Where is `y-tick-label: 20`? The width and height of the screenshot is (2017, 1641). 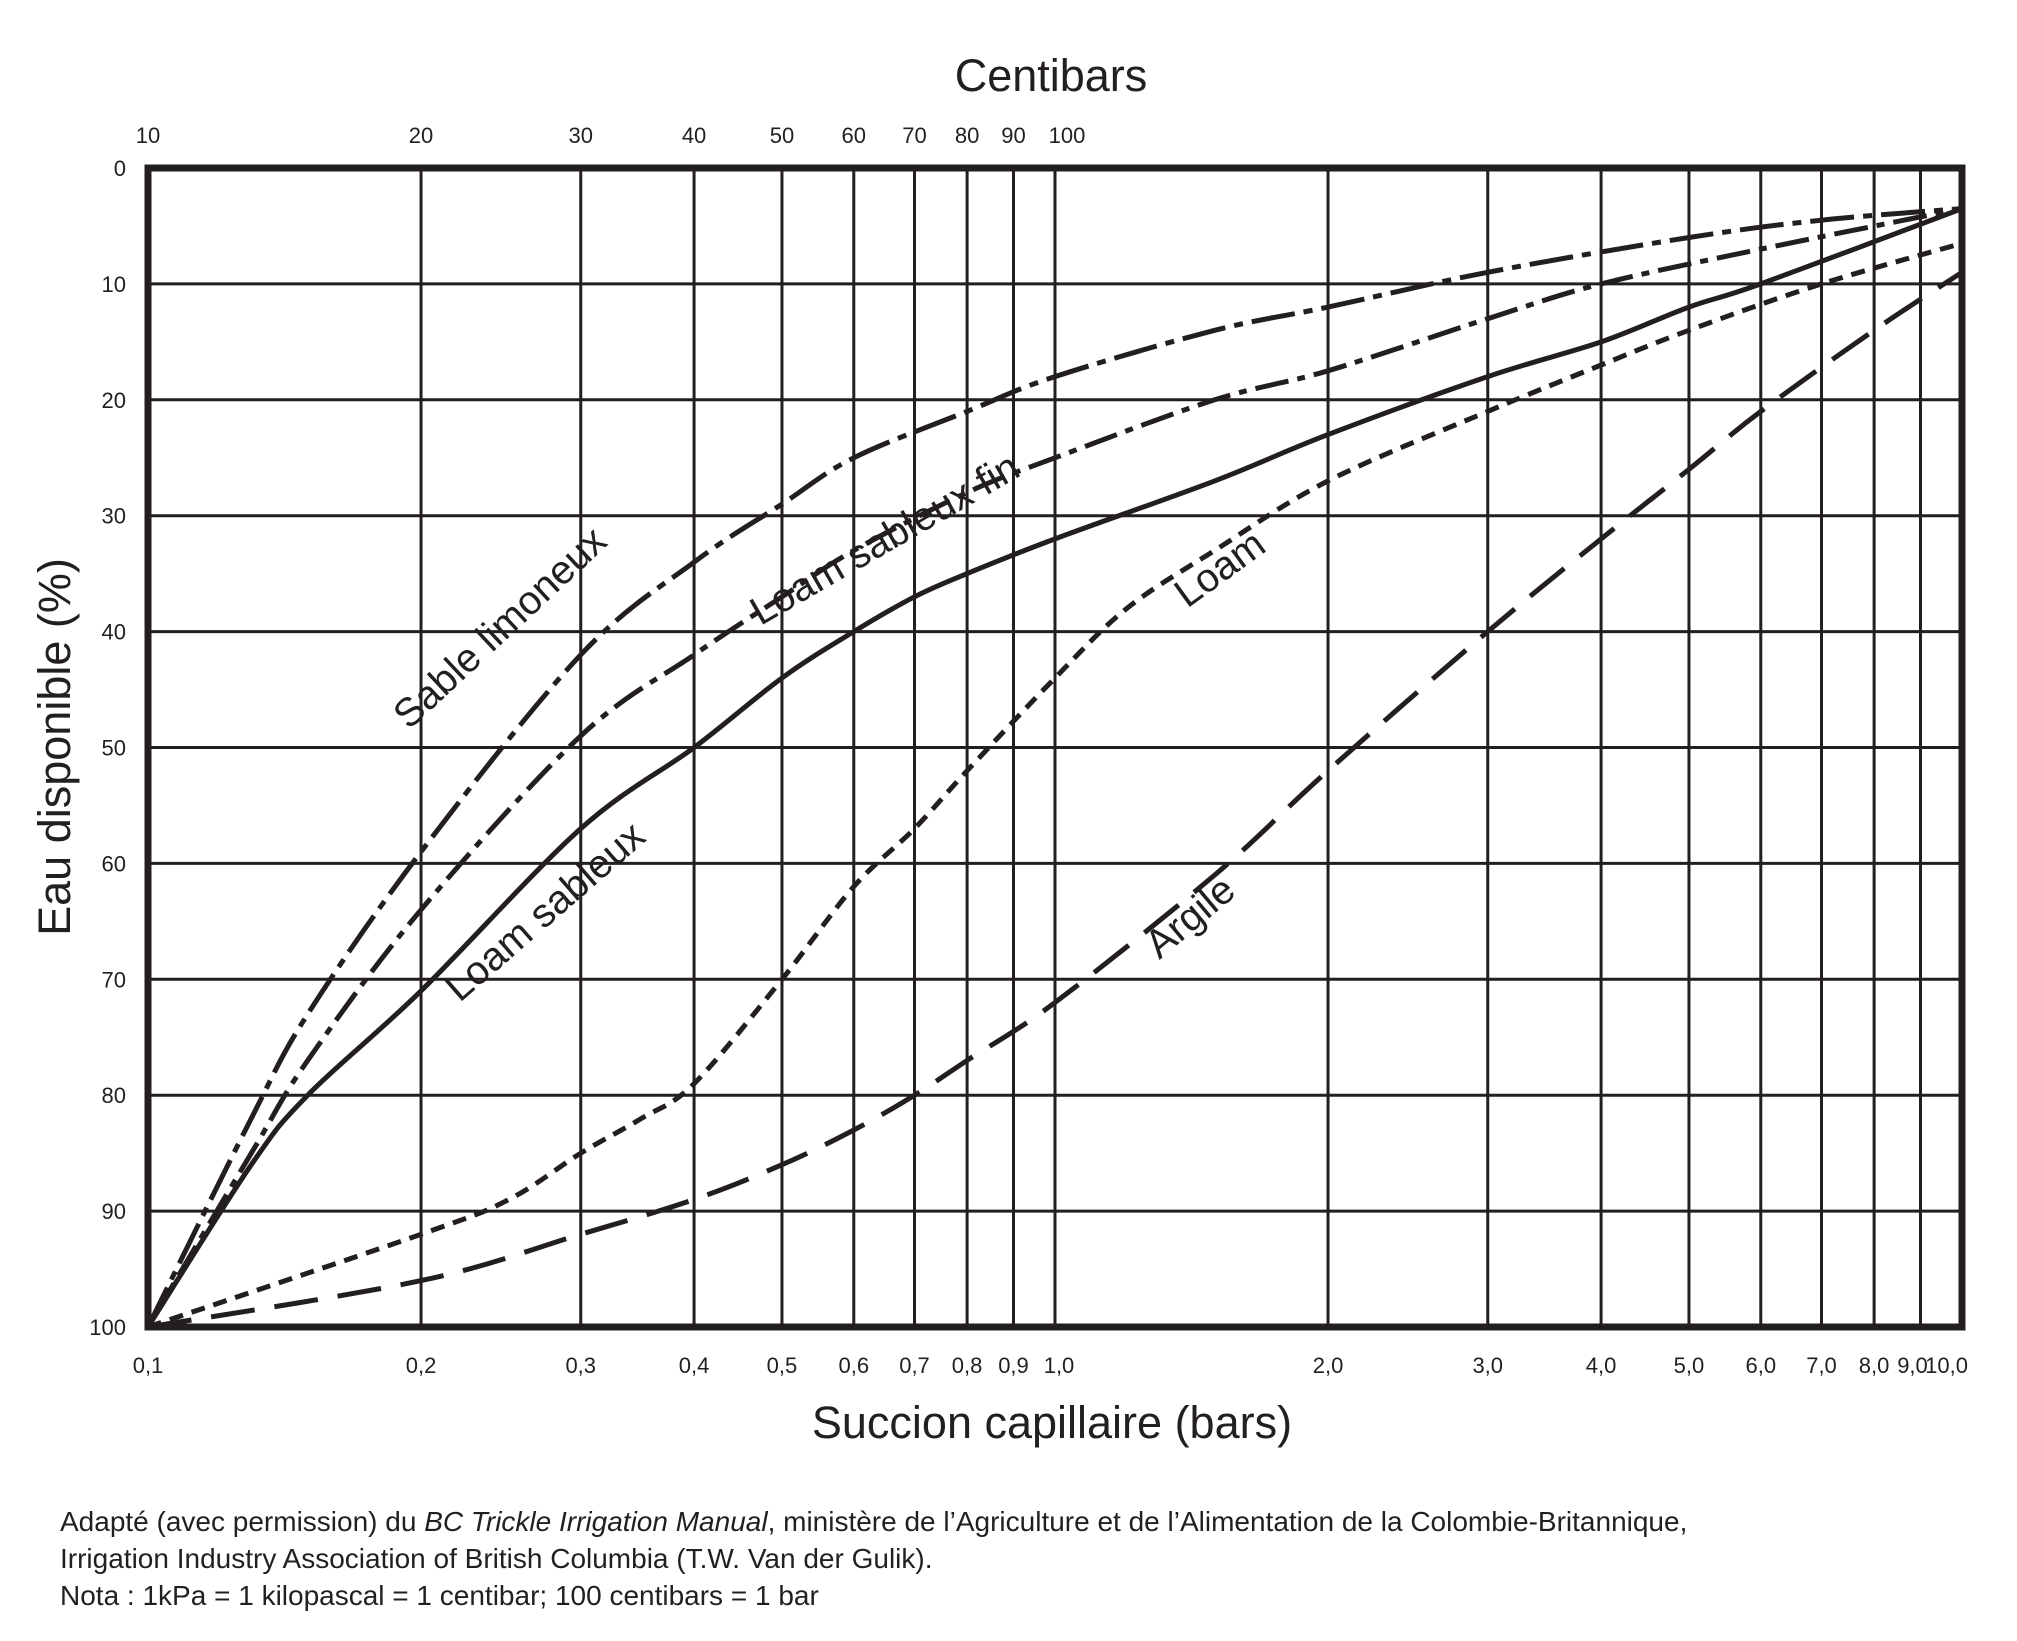 y-tick-label: 20 is located at coordinates (114, 400).